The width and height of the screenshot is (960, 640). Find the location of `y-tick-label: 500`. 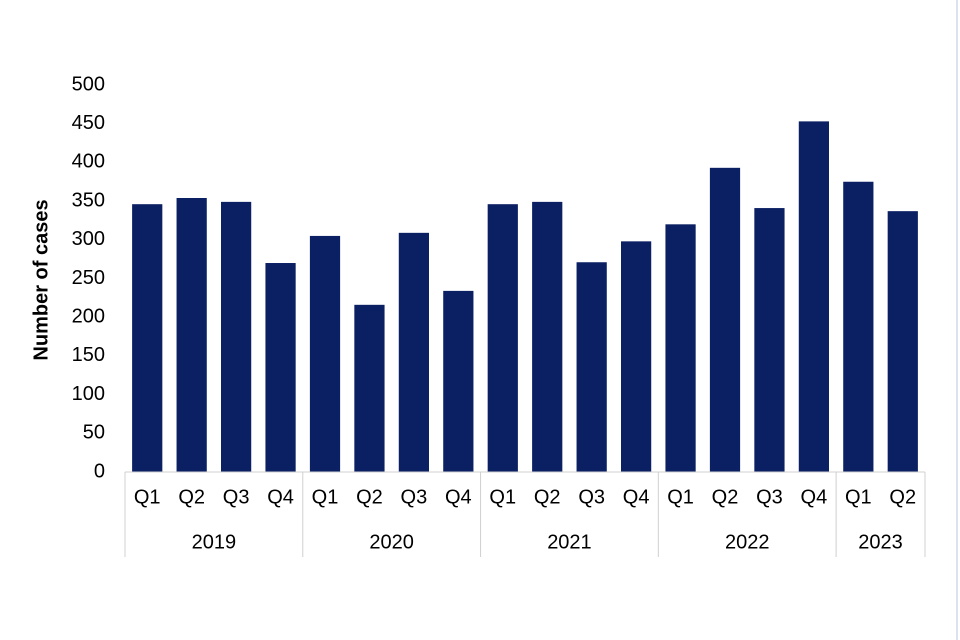

y-tick-label: 500 is located at coordinates (88, 84).